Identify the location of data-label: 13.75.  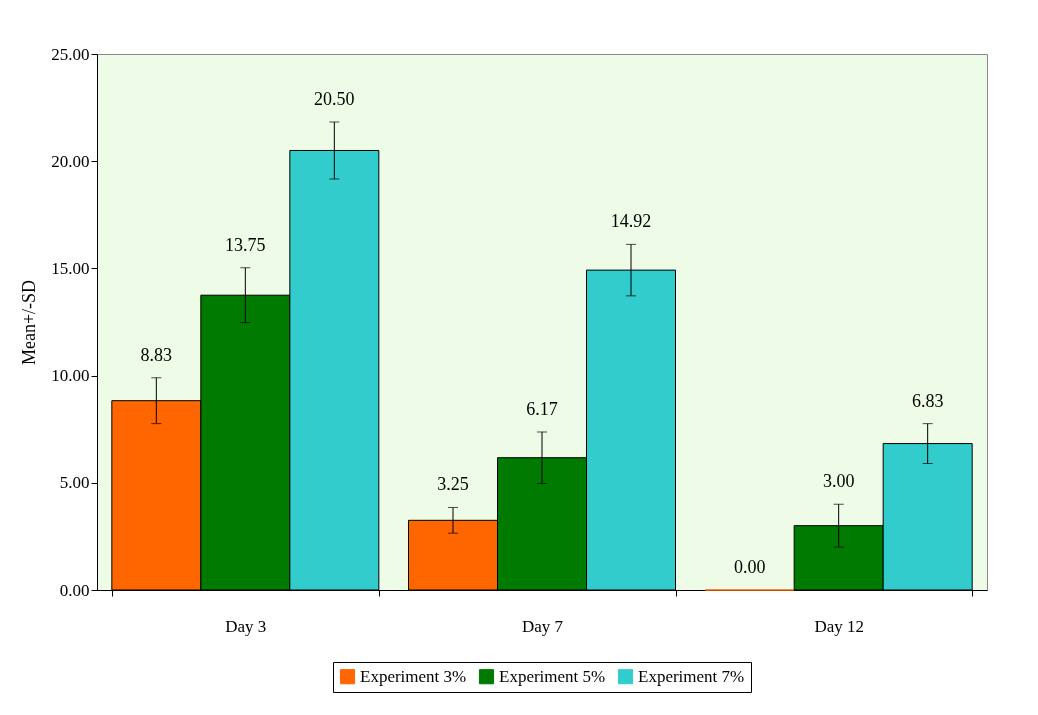
(245, 244).